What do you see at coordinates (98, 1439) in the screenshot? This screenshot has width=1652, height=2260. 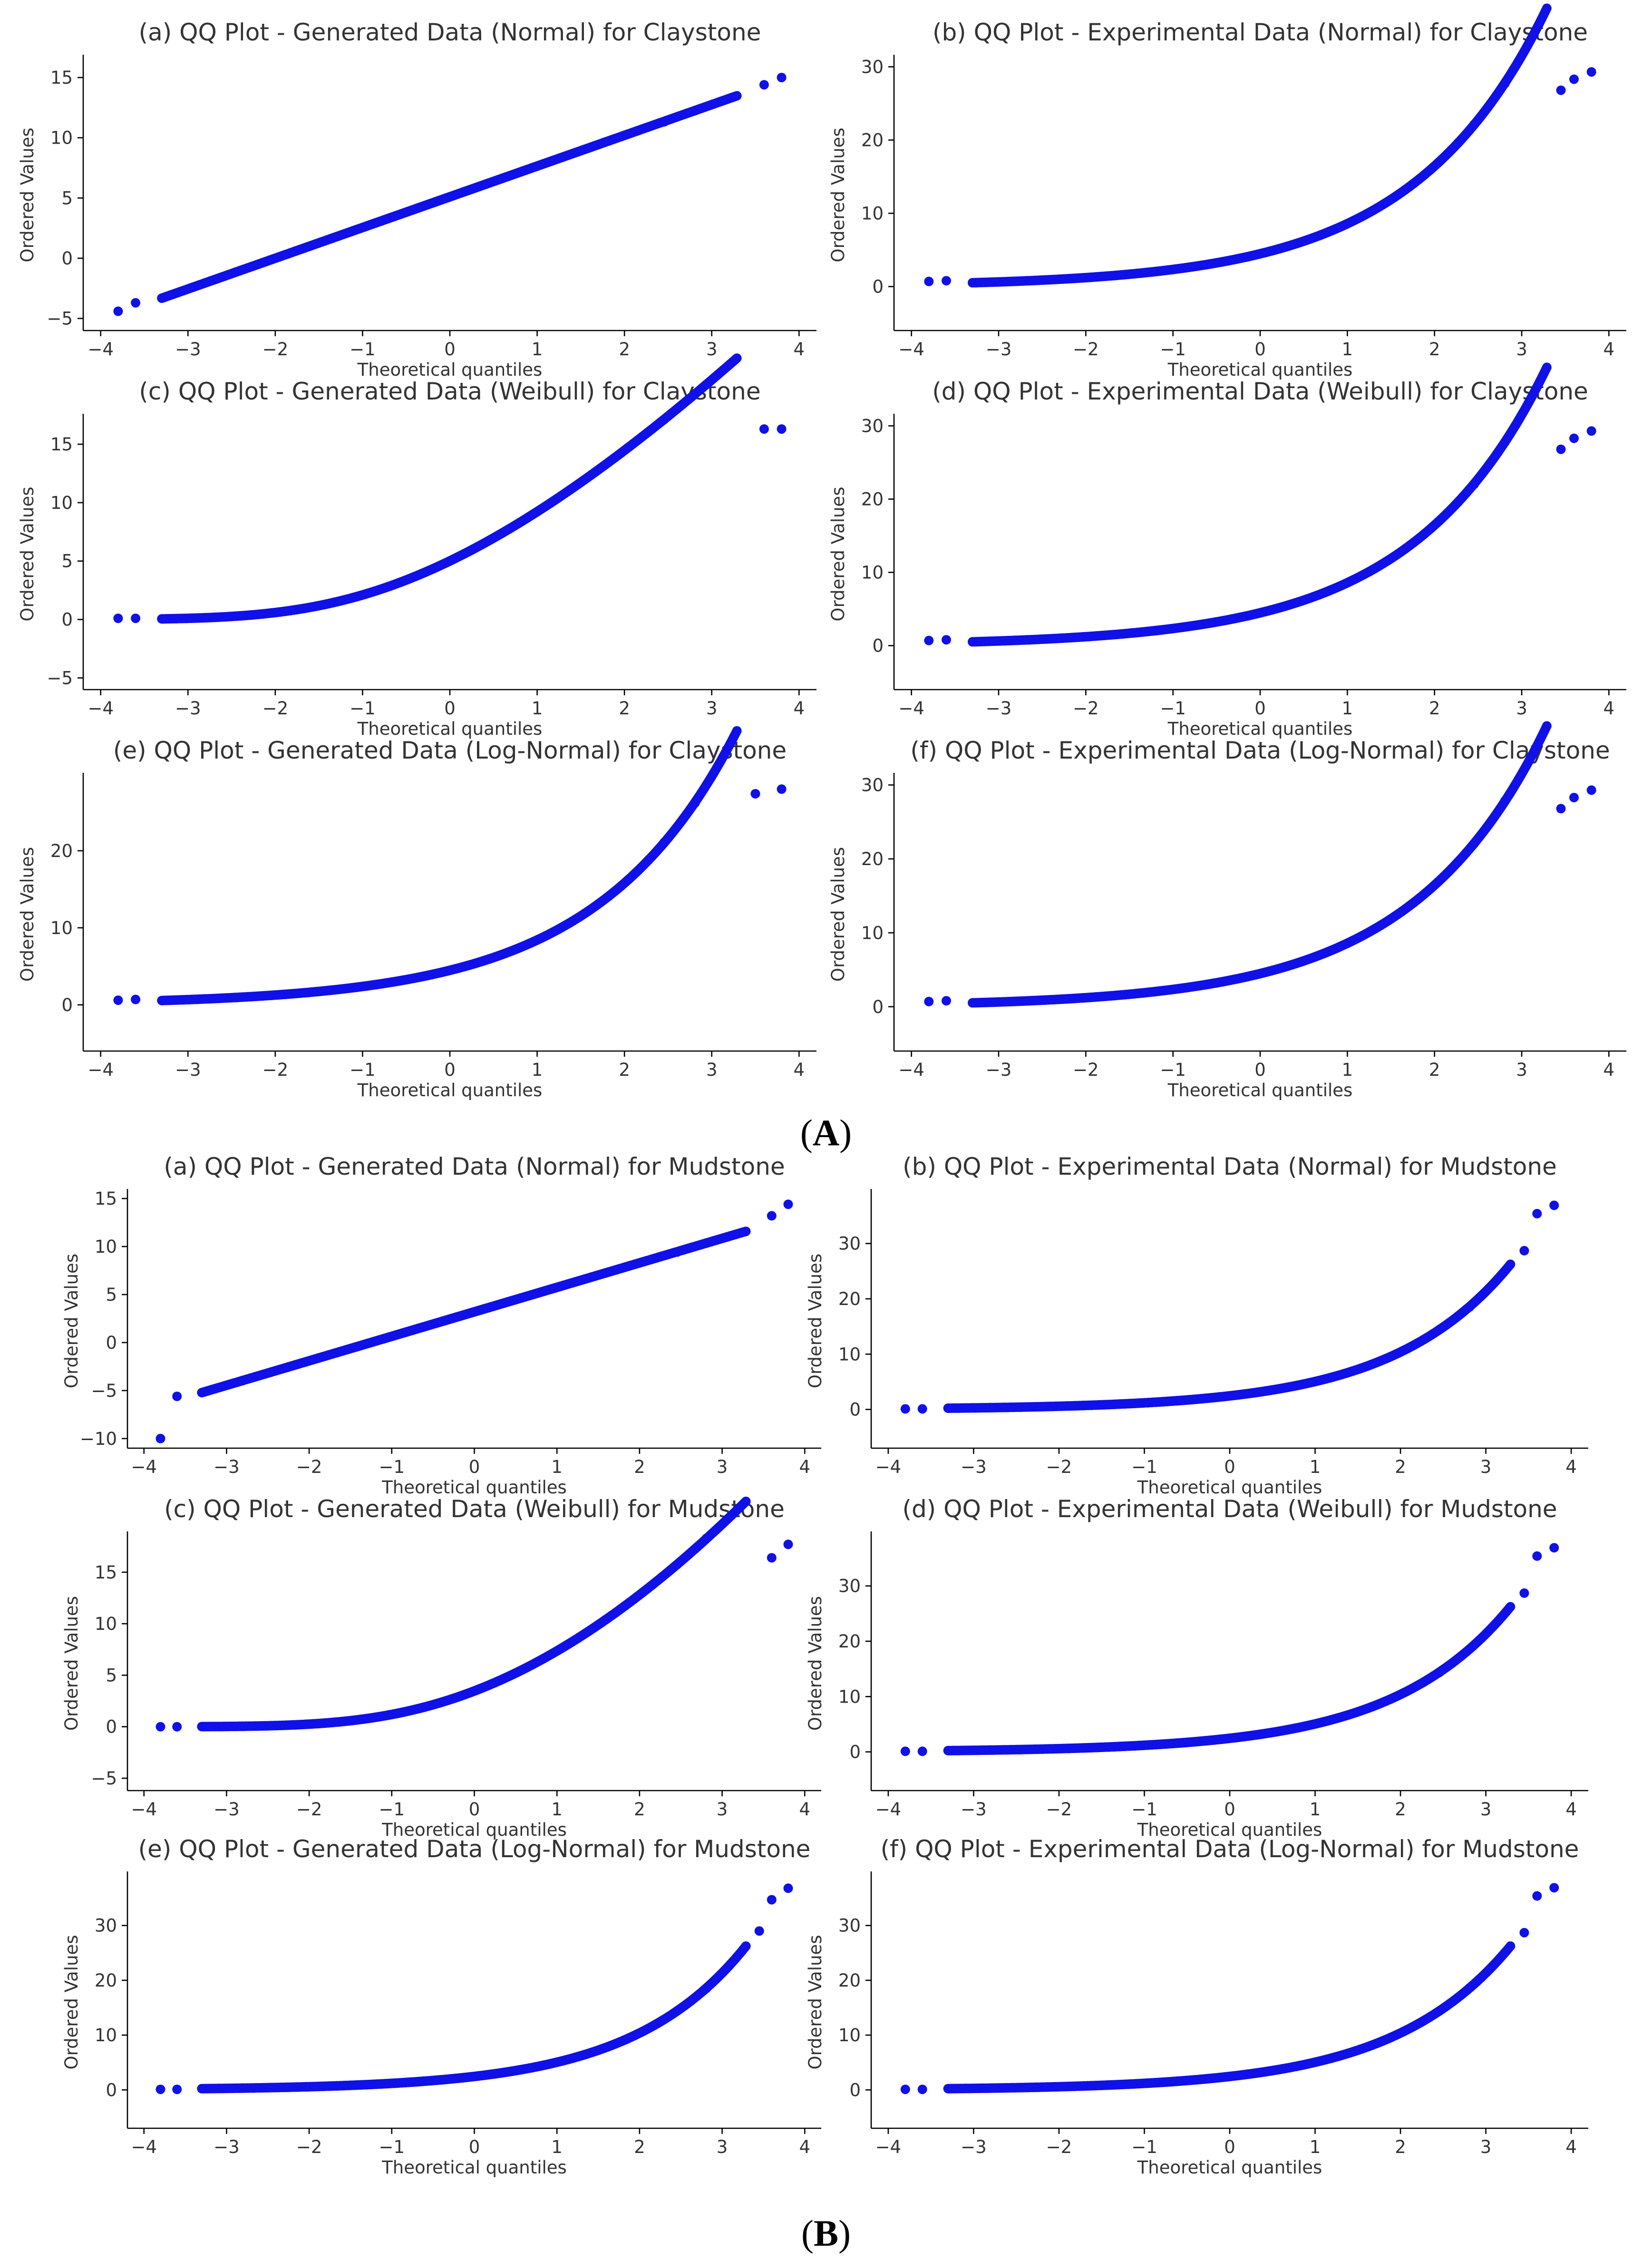 I see `y-tick-label: −10` at bounding box center [98, 1439].